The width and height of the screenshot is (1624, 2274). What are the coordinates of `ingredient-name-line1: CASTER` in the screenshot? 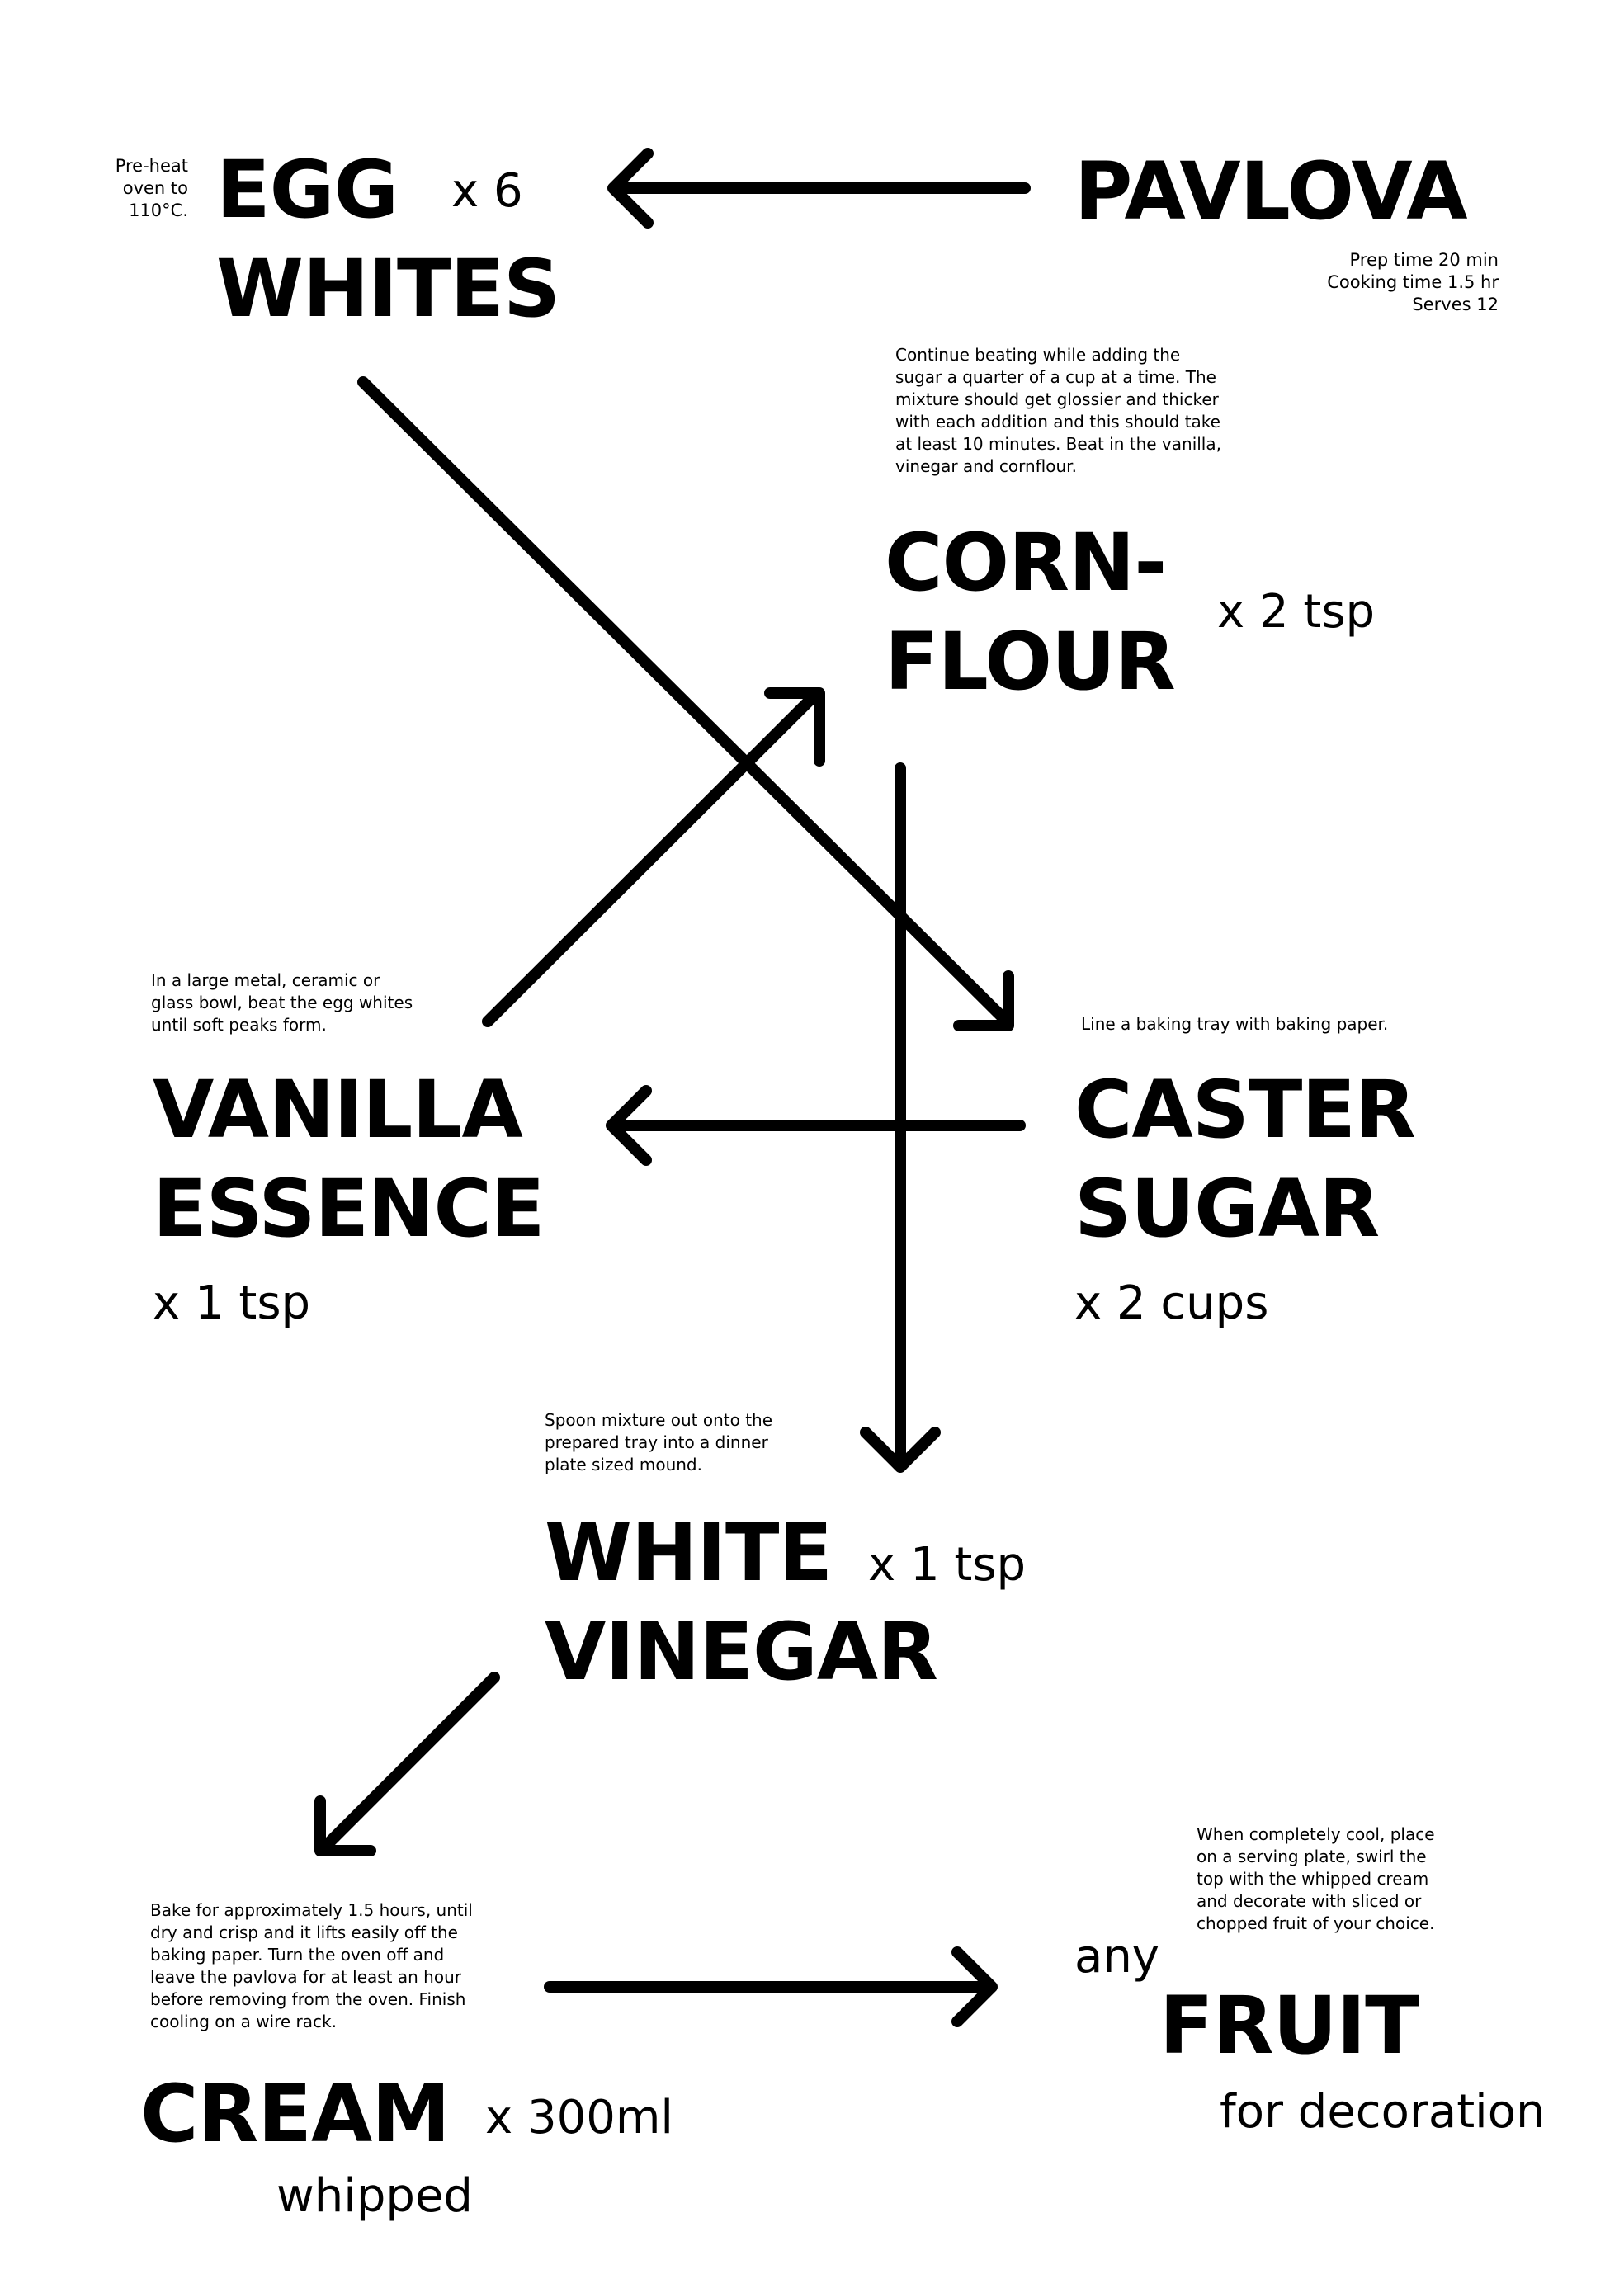 It's located at (1245, 1110).